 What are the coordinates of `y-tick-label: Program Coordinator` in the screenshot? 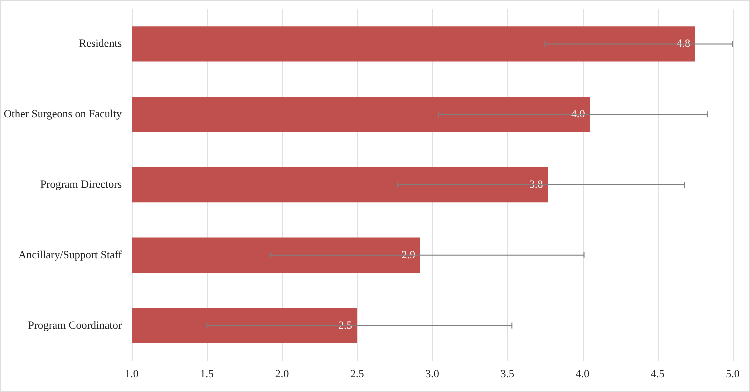 It's located at (75, 326).